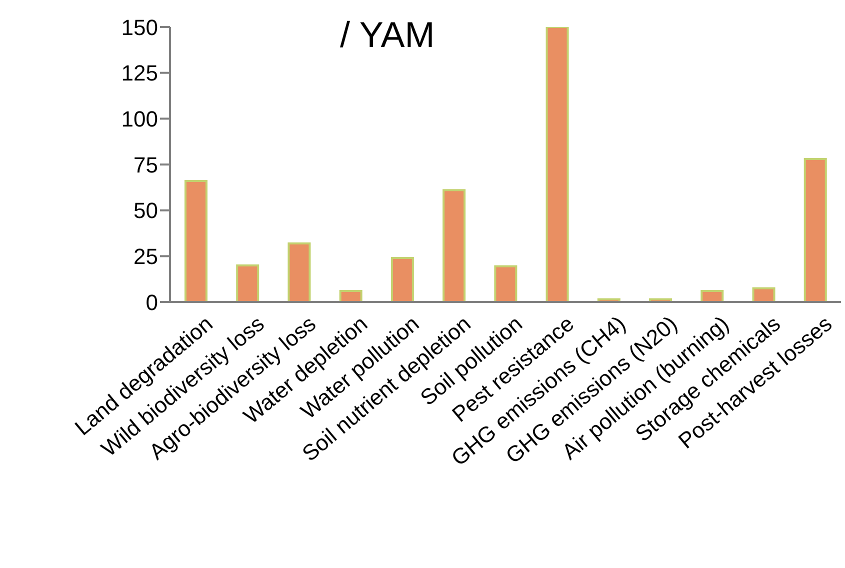 This screenshot has height=568, width=845. Describe the element at coordinates (146, 256) in the screenshot. I see `y-tick-label: 25` at that location.